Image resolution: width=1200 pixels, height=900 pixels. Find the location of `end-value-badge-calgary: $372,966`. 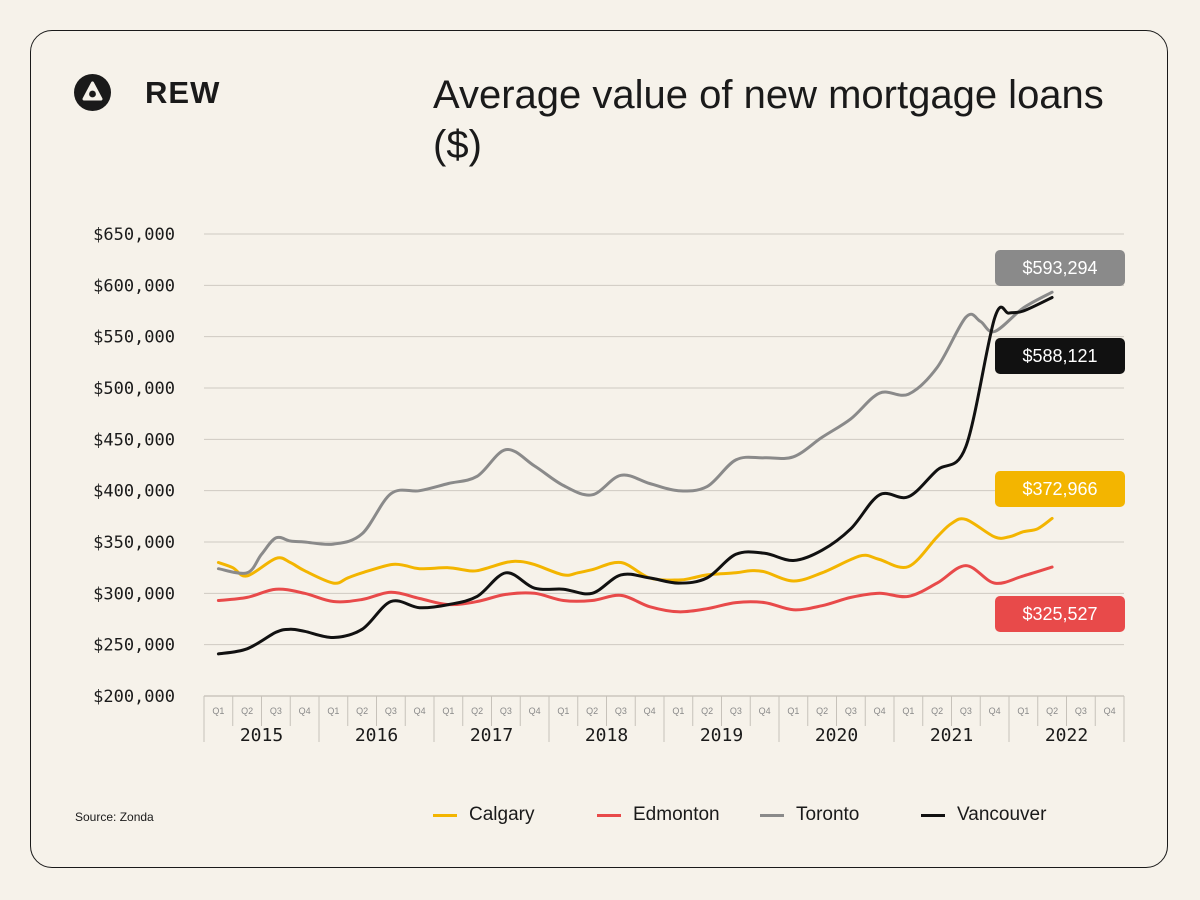

end-value-badge-calgary: $372,966 is located at coordinates (1060, 489).